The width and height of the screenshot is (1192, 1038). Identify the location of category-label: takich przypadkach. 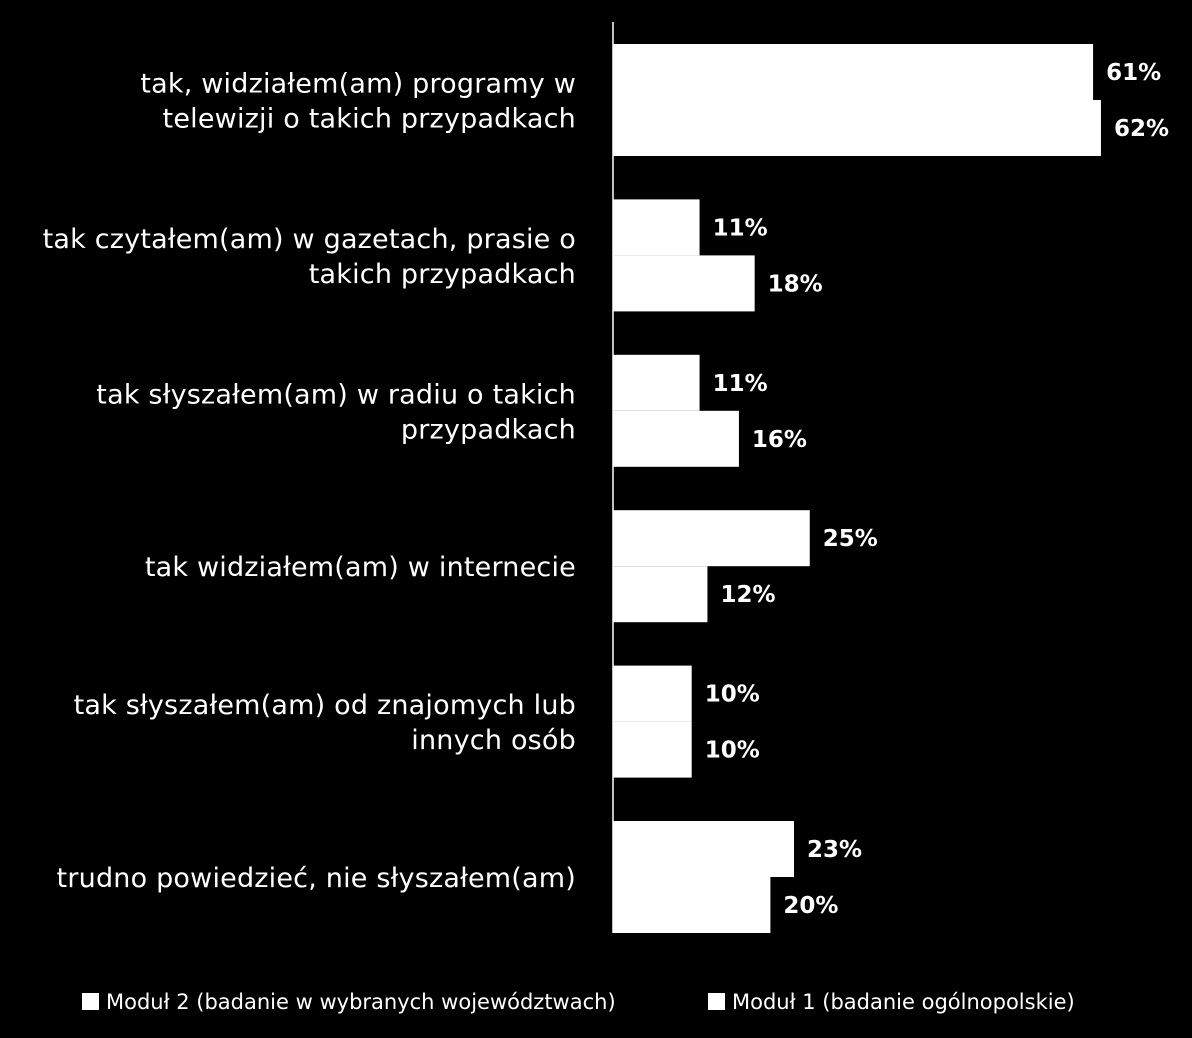
(442, 274).